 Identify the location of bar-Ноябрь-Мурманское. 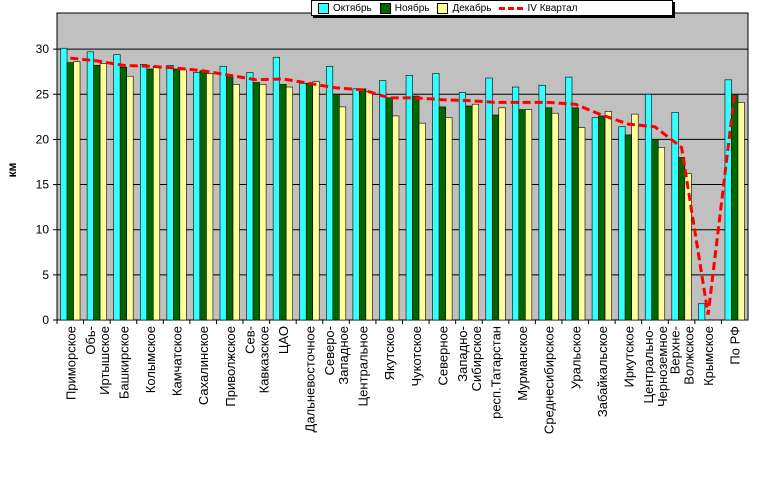
(522, 215).